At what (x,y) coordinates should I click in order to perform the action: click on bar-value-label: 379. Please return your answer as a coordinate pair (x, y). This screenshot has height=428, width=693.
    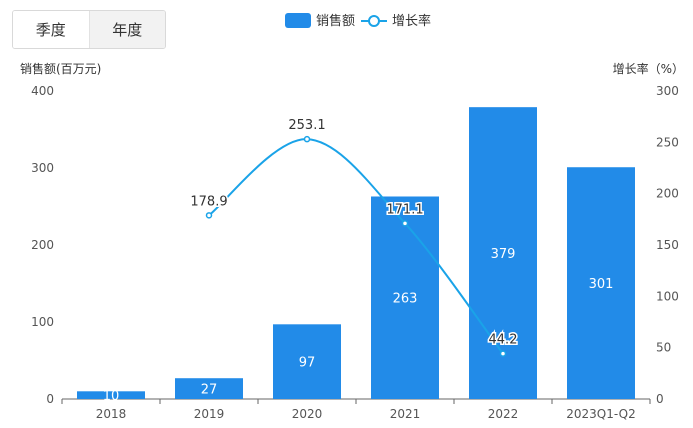
    Looking at the image, I should click on (503, 254).